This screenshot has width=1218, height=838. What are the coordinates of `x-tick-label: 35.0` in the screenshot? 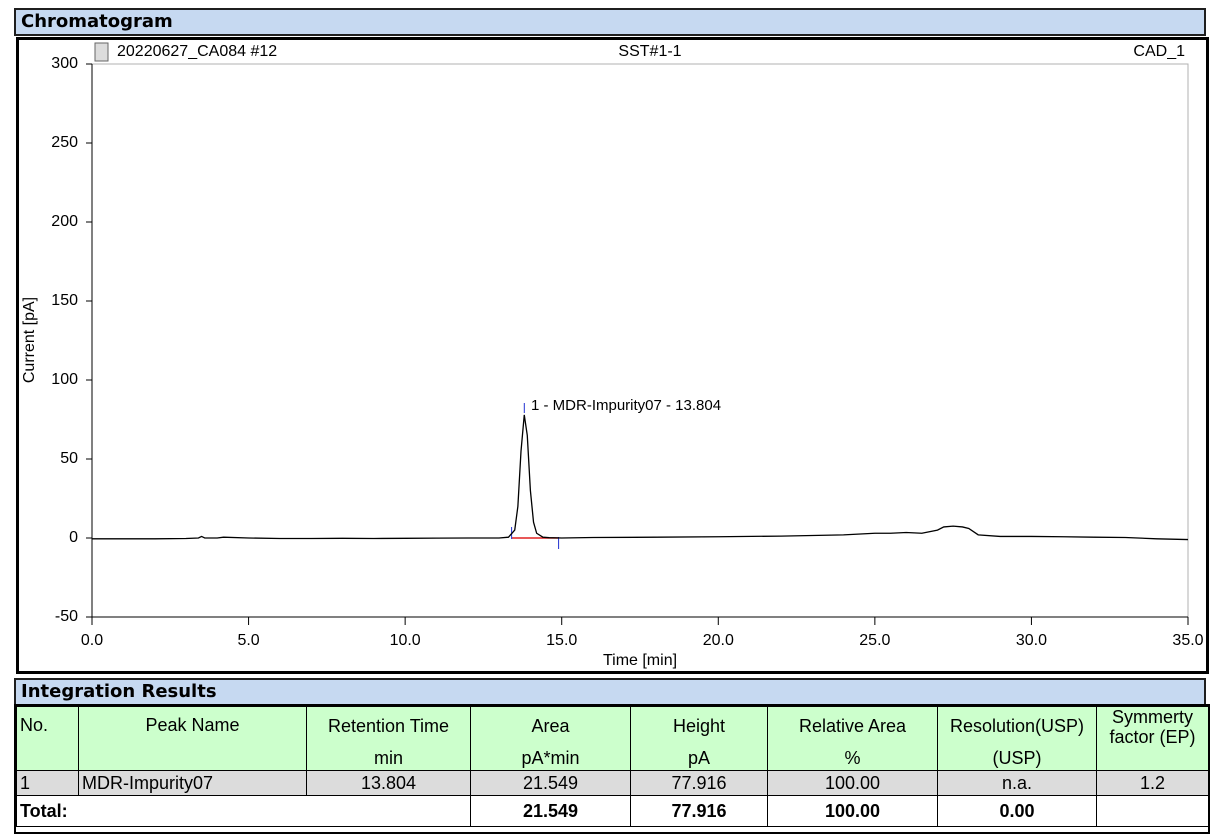 It's located at (1187, 640).